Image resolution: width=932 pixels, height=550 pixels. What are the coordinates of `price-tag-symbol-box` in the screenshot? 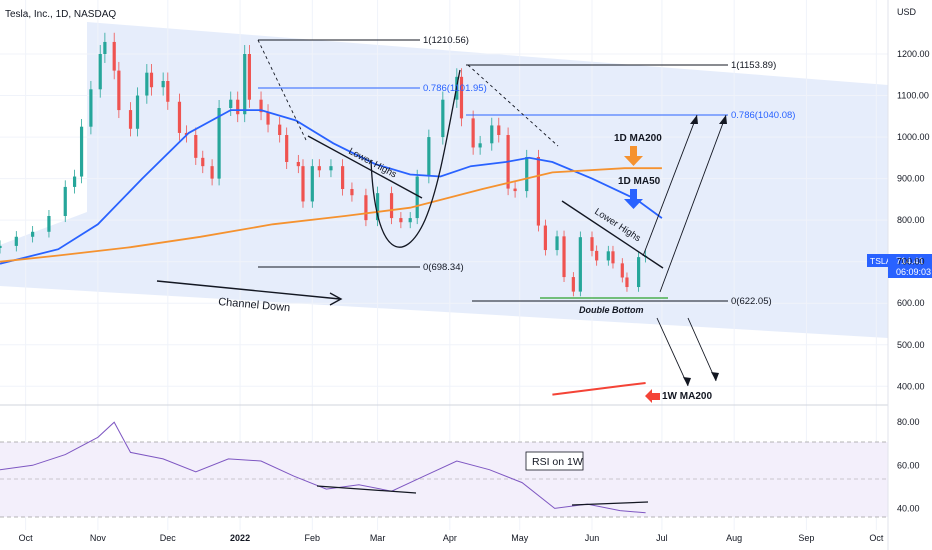 It's located at (877, 260).